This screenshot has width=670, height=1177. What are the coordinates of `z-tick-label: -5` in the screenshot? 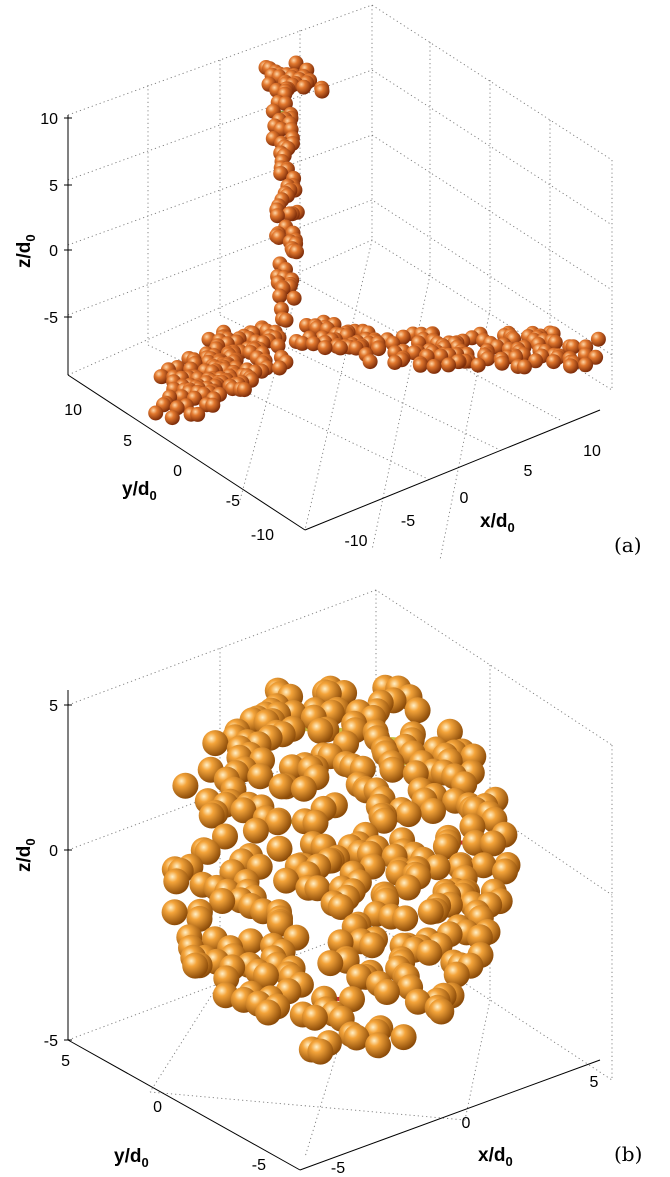 It's located at (51, 1041).